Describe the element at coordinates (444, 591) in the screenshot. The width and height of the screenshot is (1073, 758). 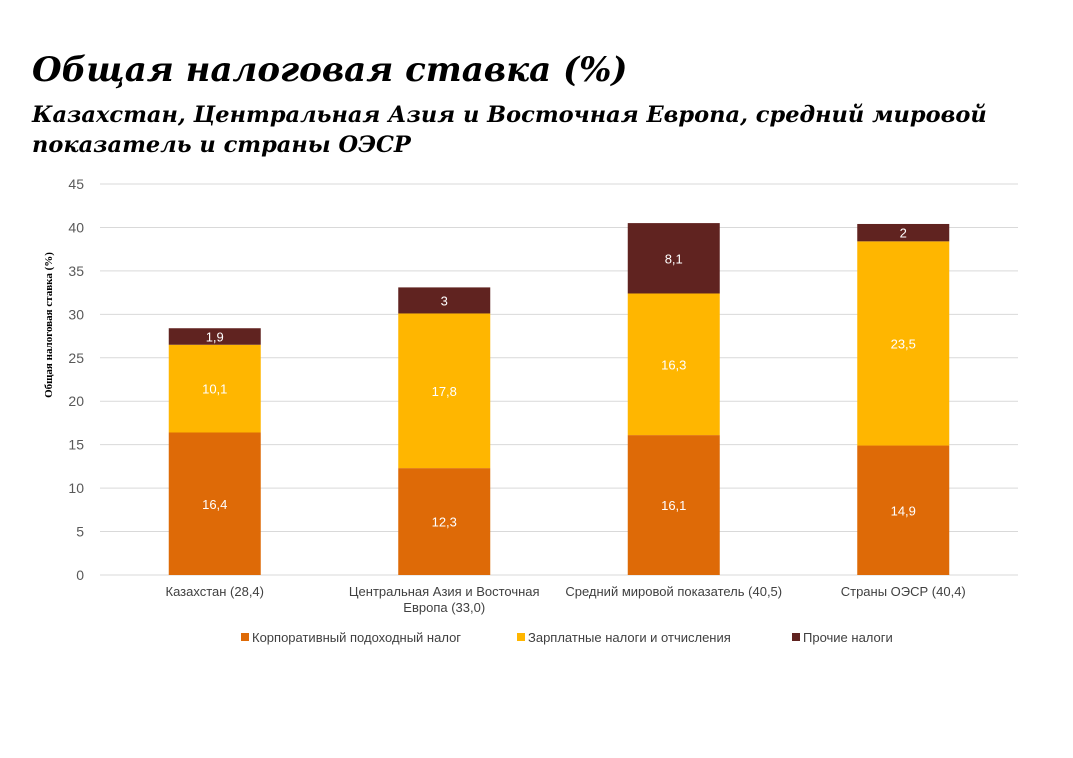
I see `x-category-label: Центральная Азия и Восточная` at that location.